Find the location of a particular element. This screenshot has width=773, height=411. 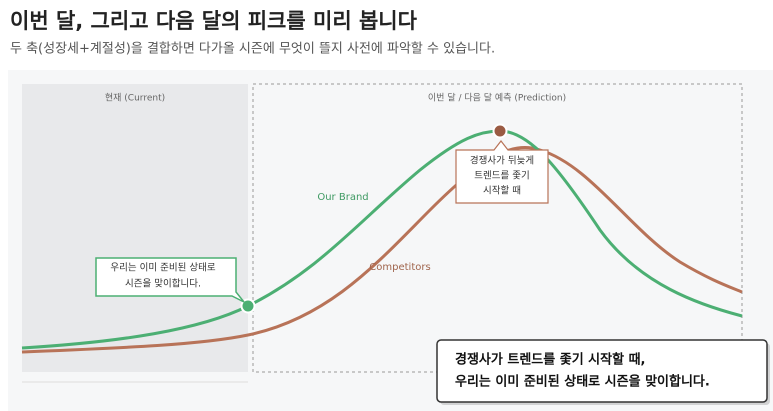

callout-text: 시즌을 맞이합니다. is located at coordinates (163, 284).